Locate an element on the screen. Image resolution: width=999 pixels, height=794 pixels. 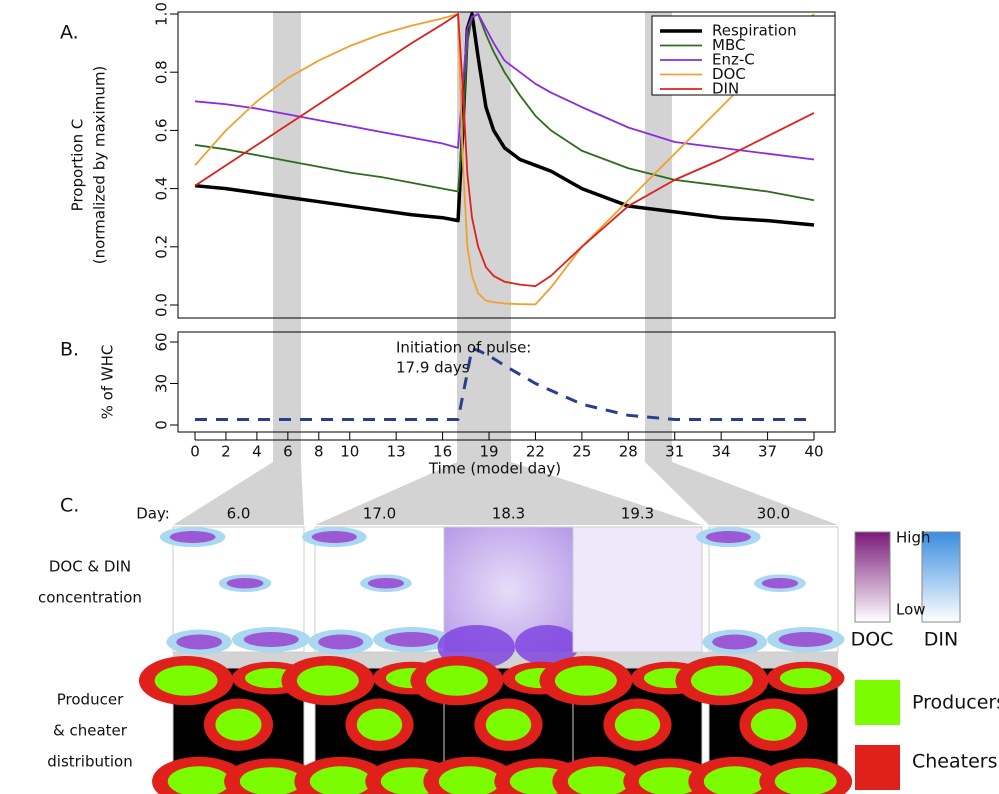
annotation: 17.9 days is located at coordinates (433, 368).